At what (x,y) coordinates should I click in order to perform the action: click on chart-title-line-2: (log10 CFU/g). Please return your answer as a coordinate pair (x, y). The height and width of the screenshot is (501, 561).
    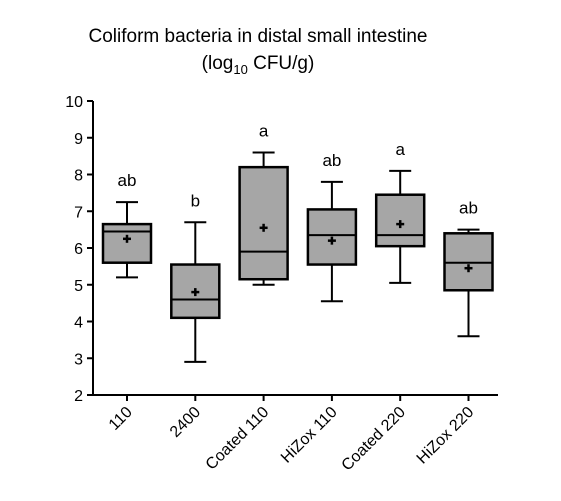
    Looking at the image, I should click on (258, 65).